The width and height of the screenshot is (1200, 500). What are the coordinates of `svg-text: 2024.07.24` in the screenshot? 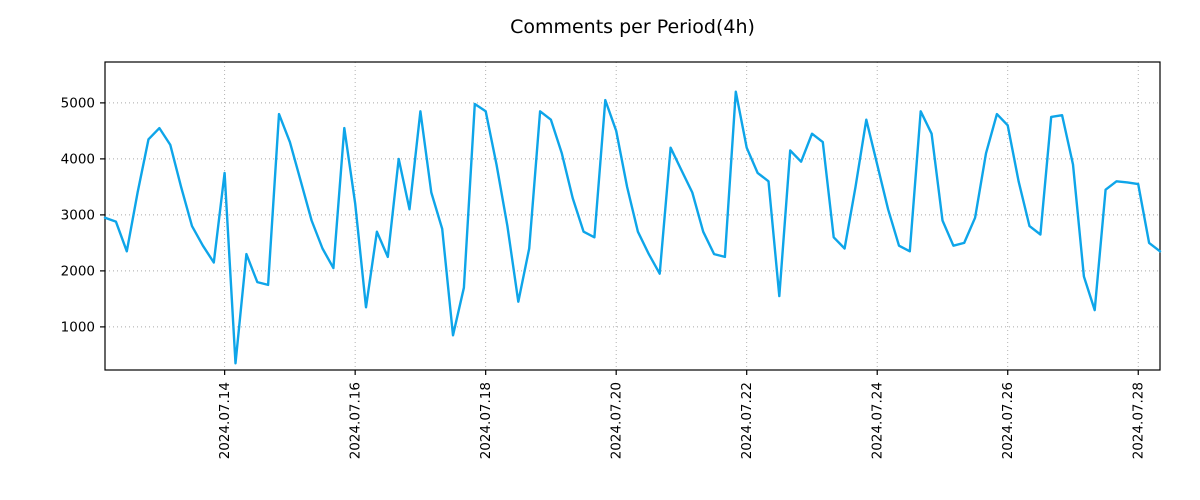 It's located at (878, 420).